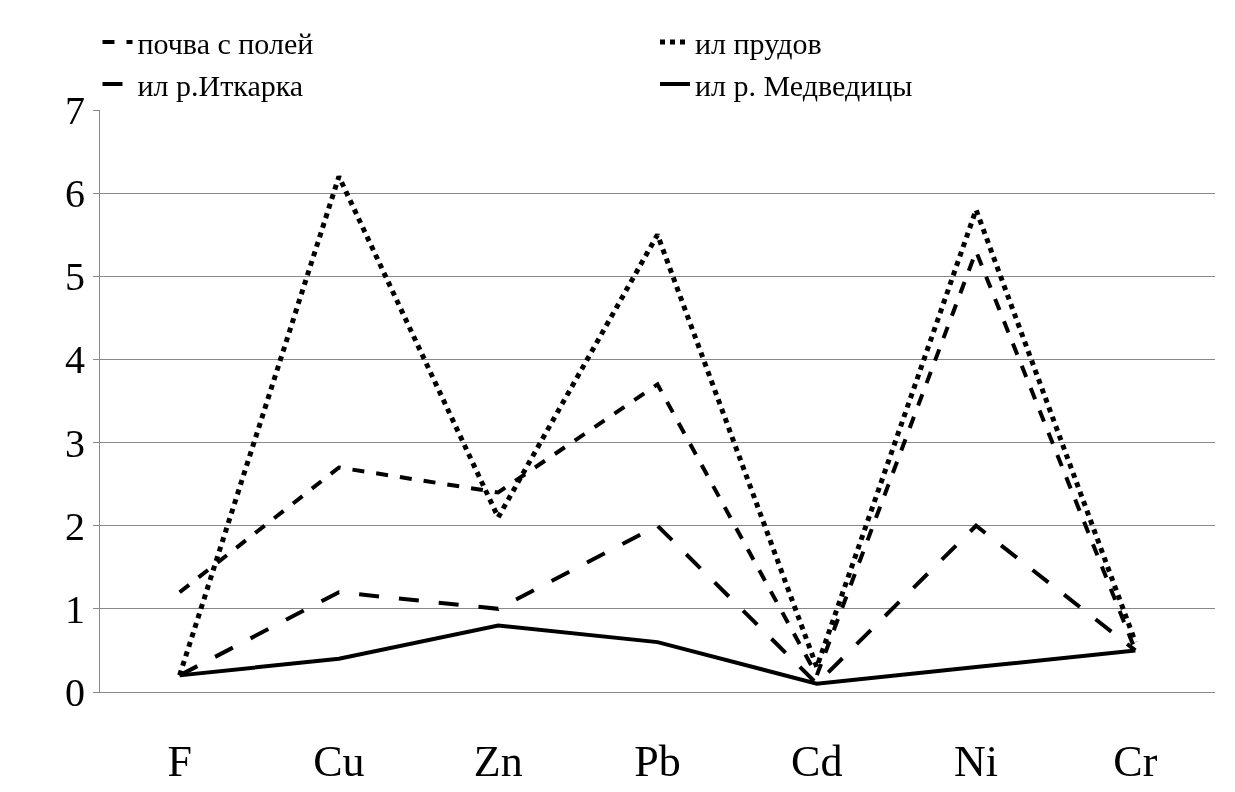 This screenshot has width=1235, height=792. I want to click on y-tick-label: 0, so click(75, 692).